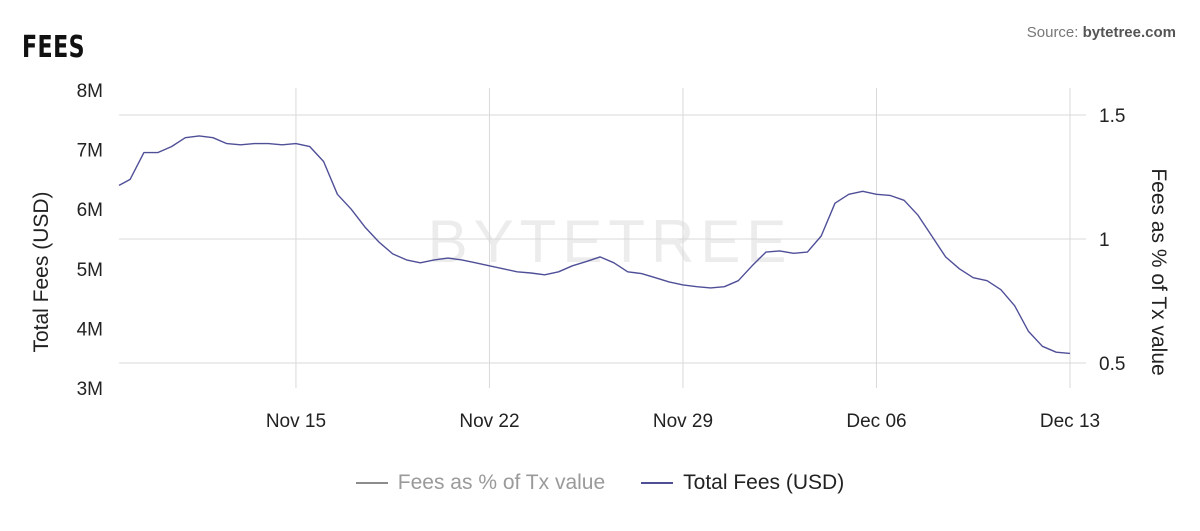  I want to click on left-tick-label: 7M, so click(90, 151).